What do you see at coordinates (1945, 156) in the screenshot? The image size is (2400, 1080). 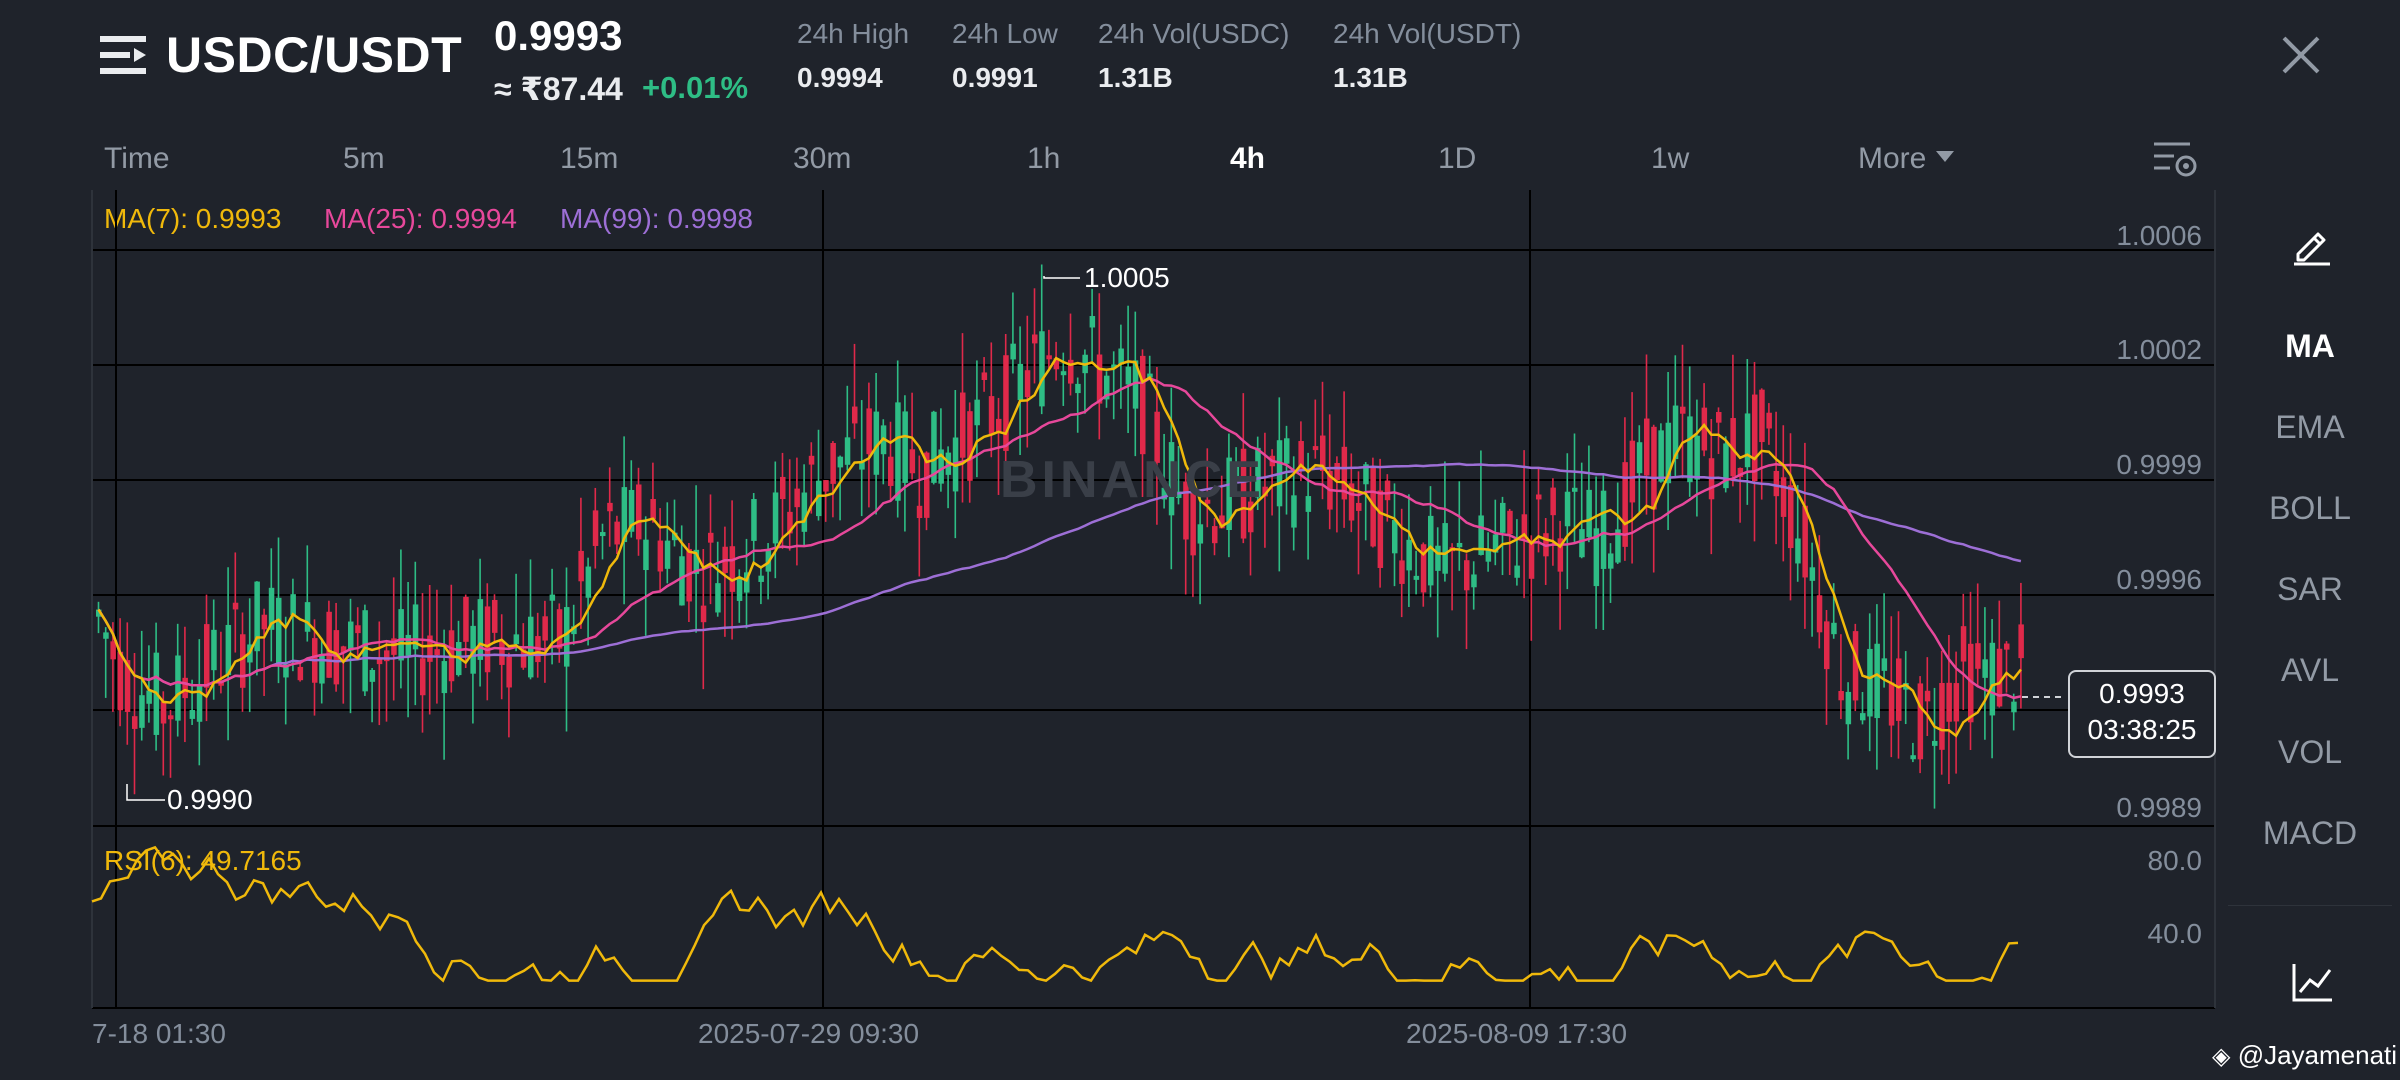 I see `caret-down-icon` at bounding box center [1945, 156].